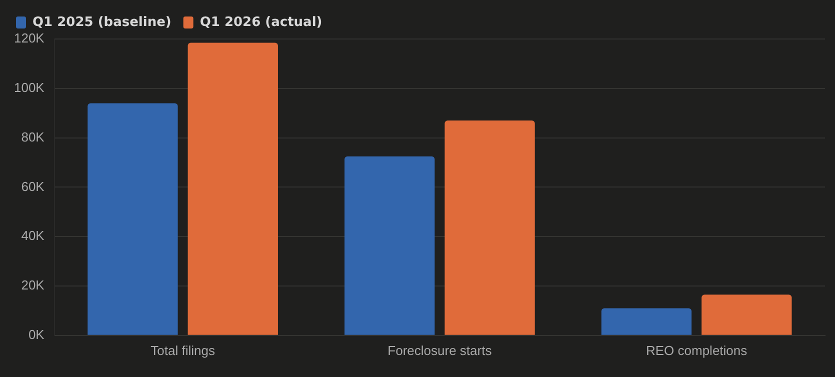  I want to click on x-tick-label: Foreclosure starts, so click(440, 350).